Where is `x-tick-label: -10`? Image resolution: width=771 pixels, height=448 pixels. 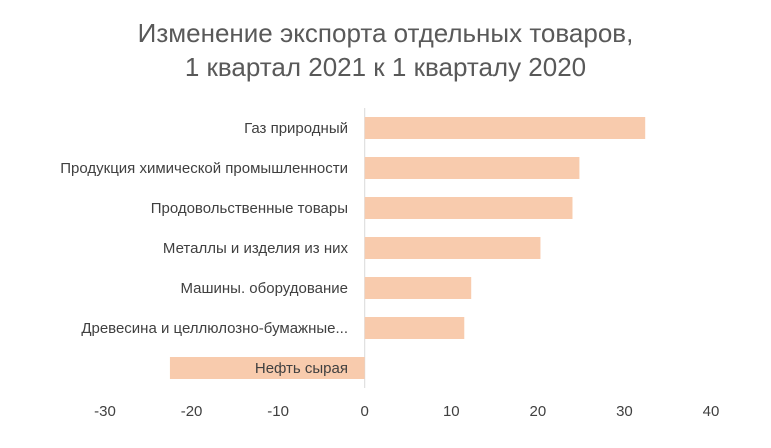 x-tick-label: -10 is located at coordinates (278, 411).